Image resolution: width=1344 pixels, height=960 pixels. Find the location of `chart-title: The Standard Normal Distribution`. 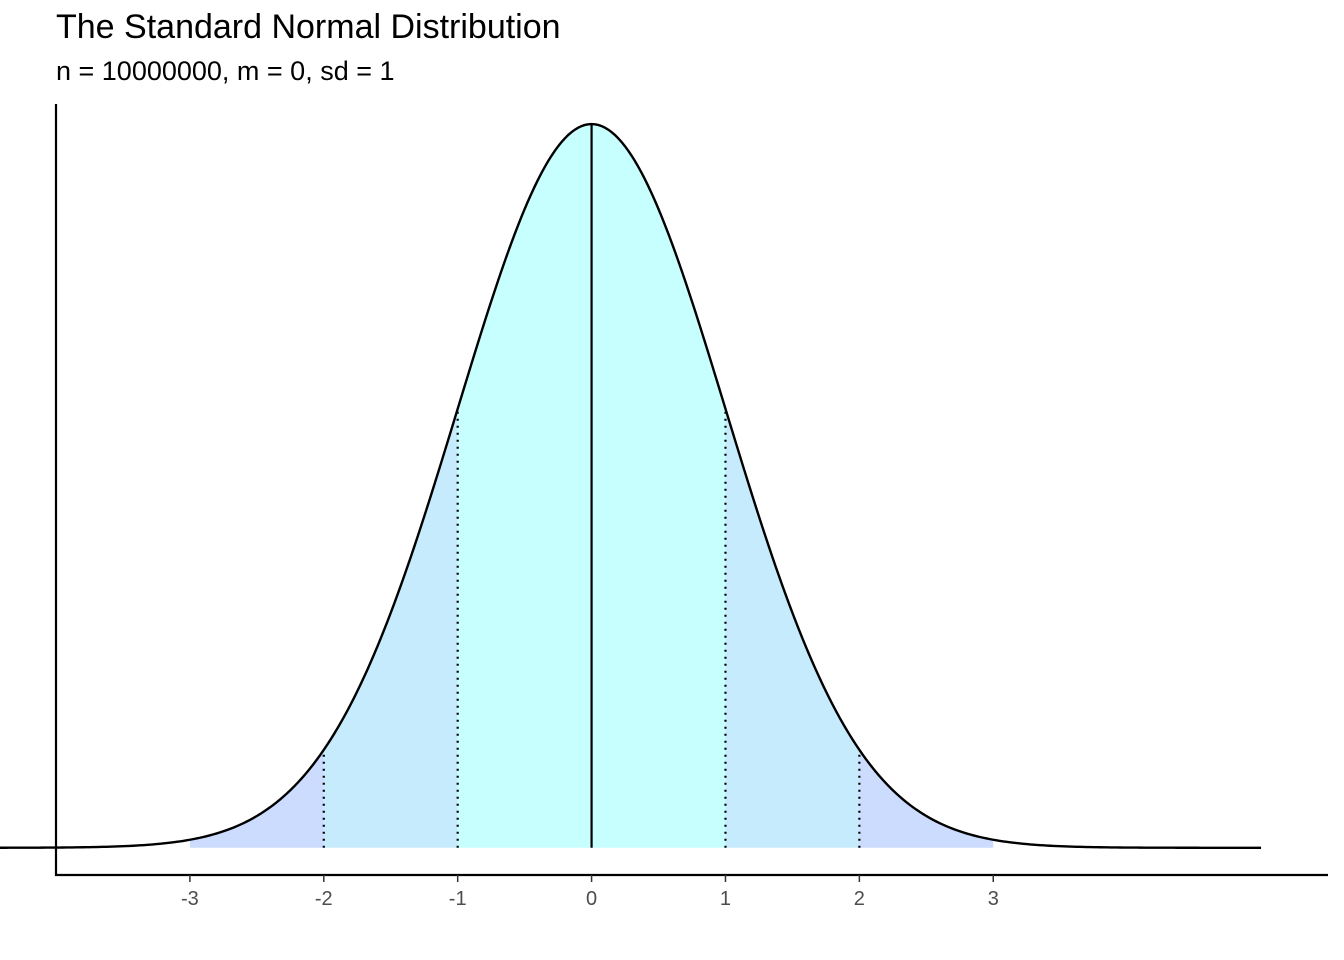

chart-title: The Standard Normal Distribution is located at coordinates (308, 27).